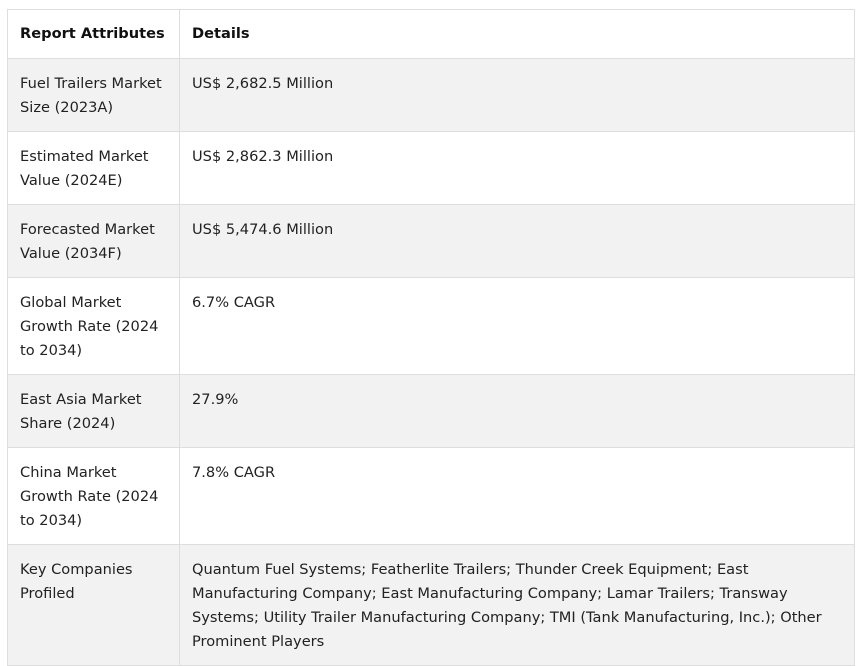 This screenshot has width=862, height=666. Describe the element at coordinates (93, 411) in the screenshot. I see `attribute-cell: East Asia Market Share (2024)` at that location.